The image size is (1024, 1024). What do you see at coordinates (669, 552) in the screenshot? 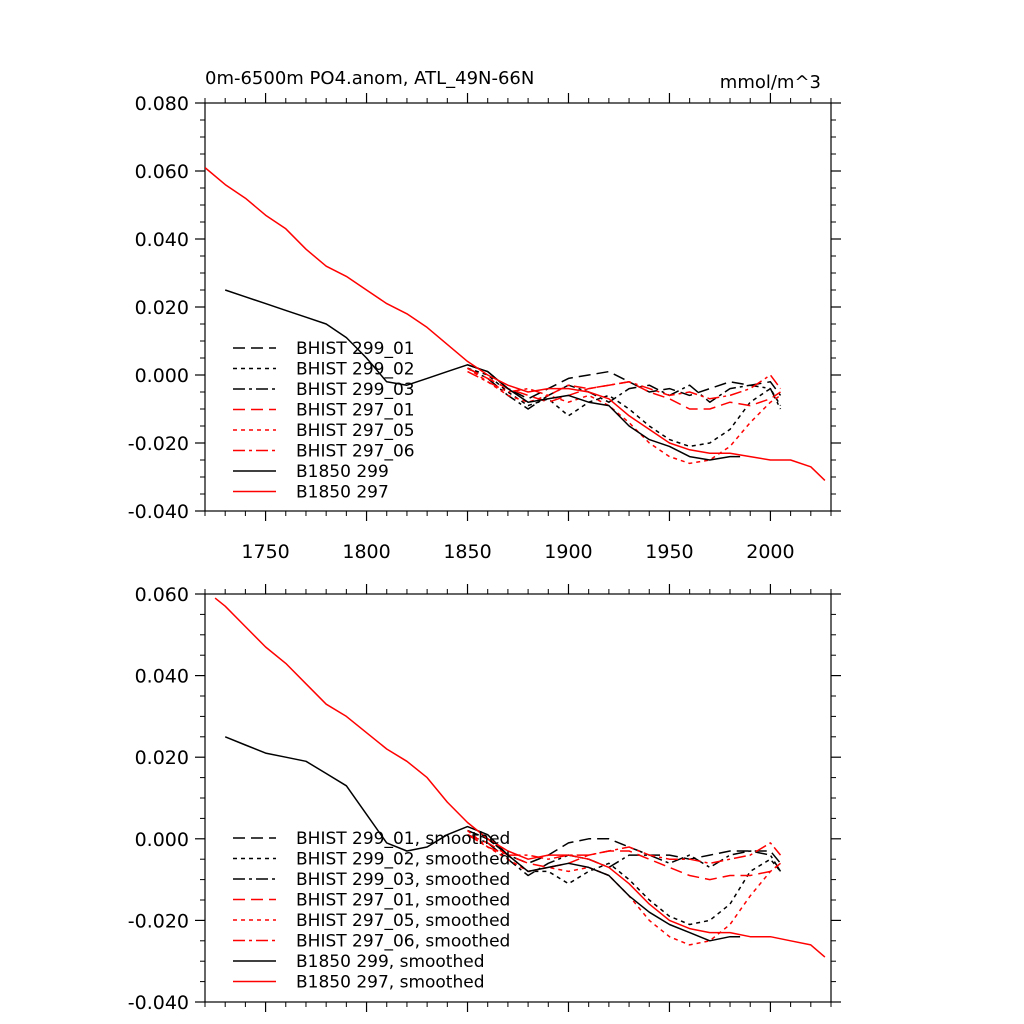
I see `x-tick-label: 1950` at bounding box center [669, 552].